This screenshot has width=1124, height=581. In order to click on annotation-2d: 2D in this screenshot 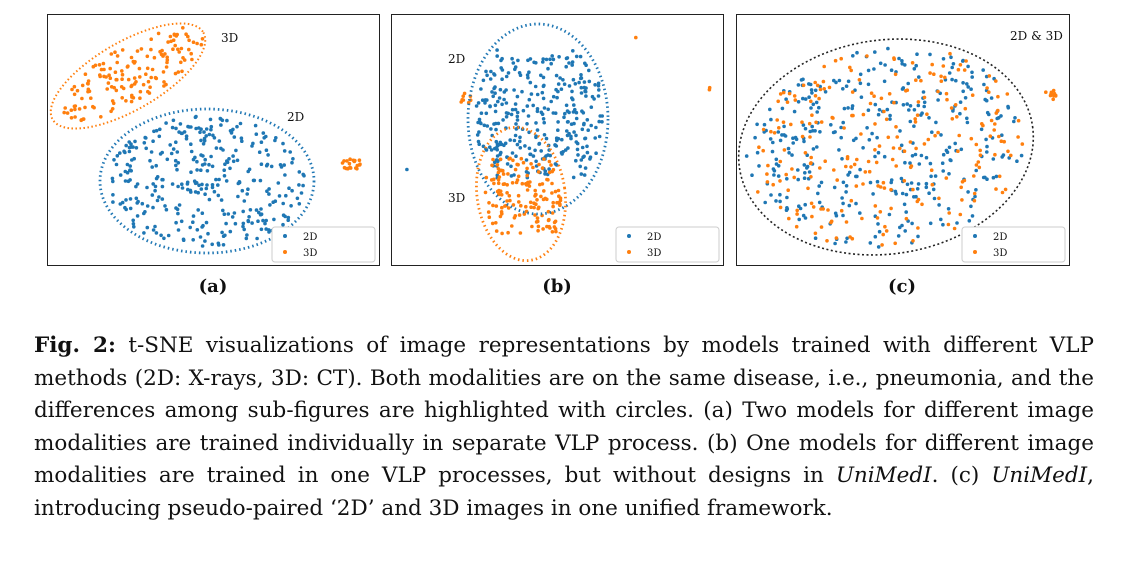, I will do `click(295, 117)`.